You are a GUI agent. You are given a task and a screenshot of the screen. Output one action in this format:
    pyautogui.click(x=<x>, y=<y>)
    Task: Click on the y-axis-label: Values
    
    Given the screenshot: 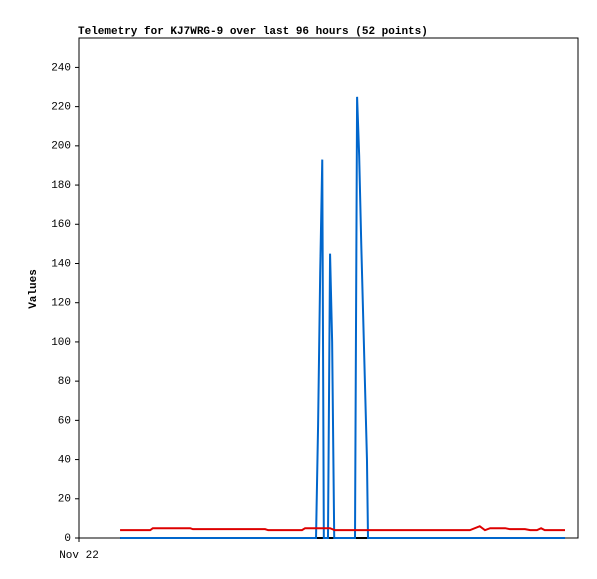 What is the action you would take?
    pyautogui.click(x=34, y=289)
    